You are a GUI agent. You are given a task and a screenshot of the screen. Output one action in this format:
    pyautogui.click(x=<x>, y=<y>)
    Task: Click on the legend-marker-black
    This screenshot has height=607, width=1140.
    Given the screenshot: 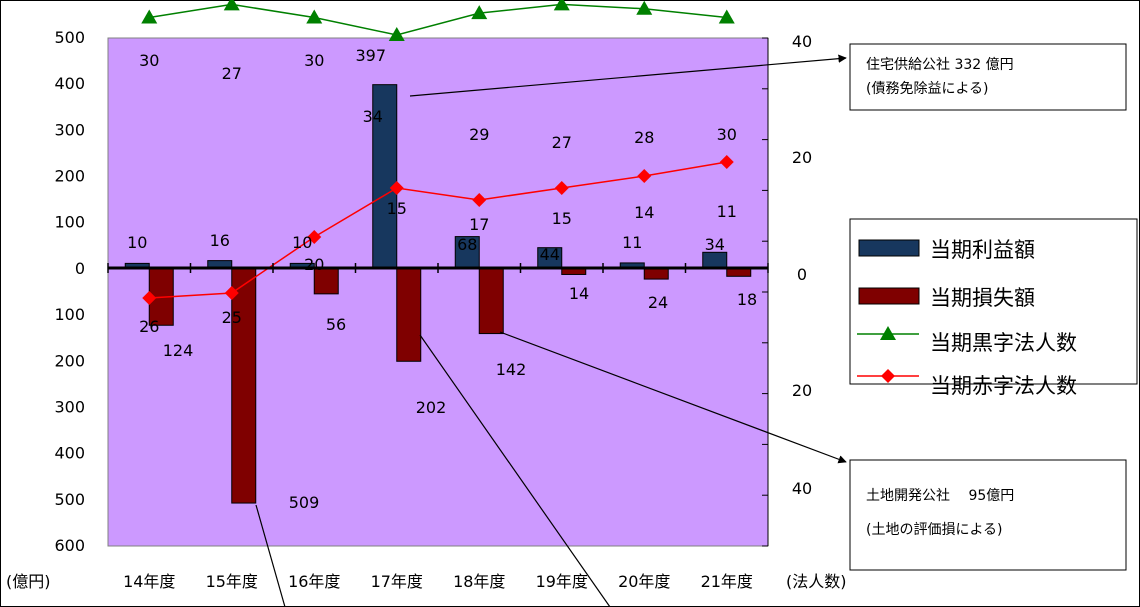 What is the action you would take?
    pyautogui.click(x=888, y=333)
    